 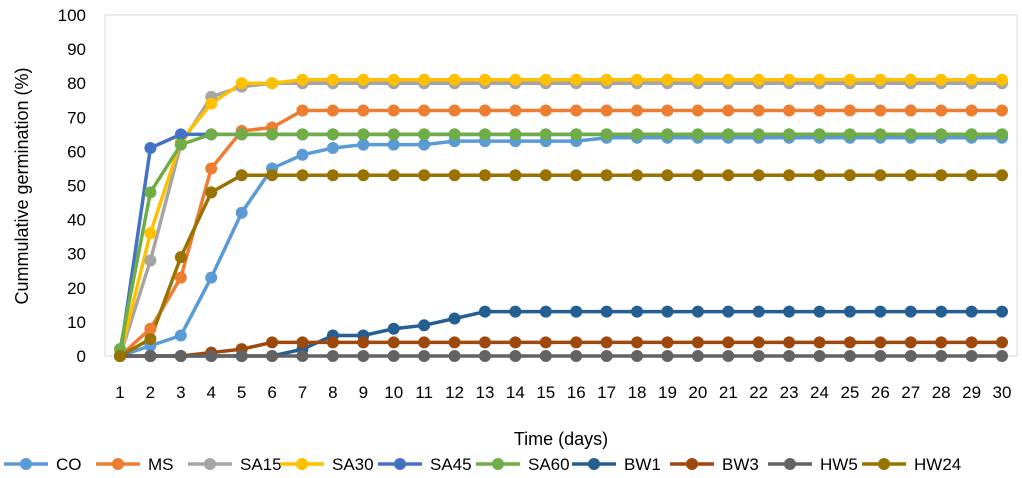 What do you see at coordinates (353, 464) in the screenshot?
I see `legend-label-sa30: SA30` at bounding box center [353, 464].